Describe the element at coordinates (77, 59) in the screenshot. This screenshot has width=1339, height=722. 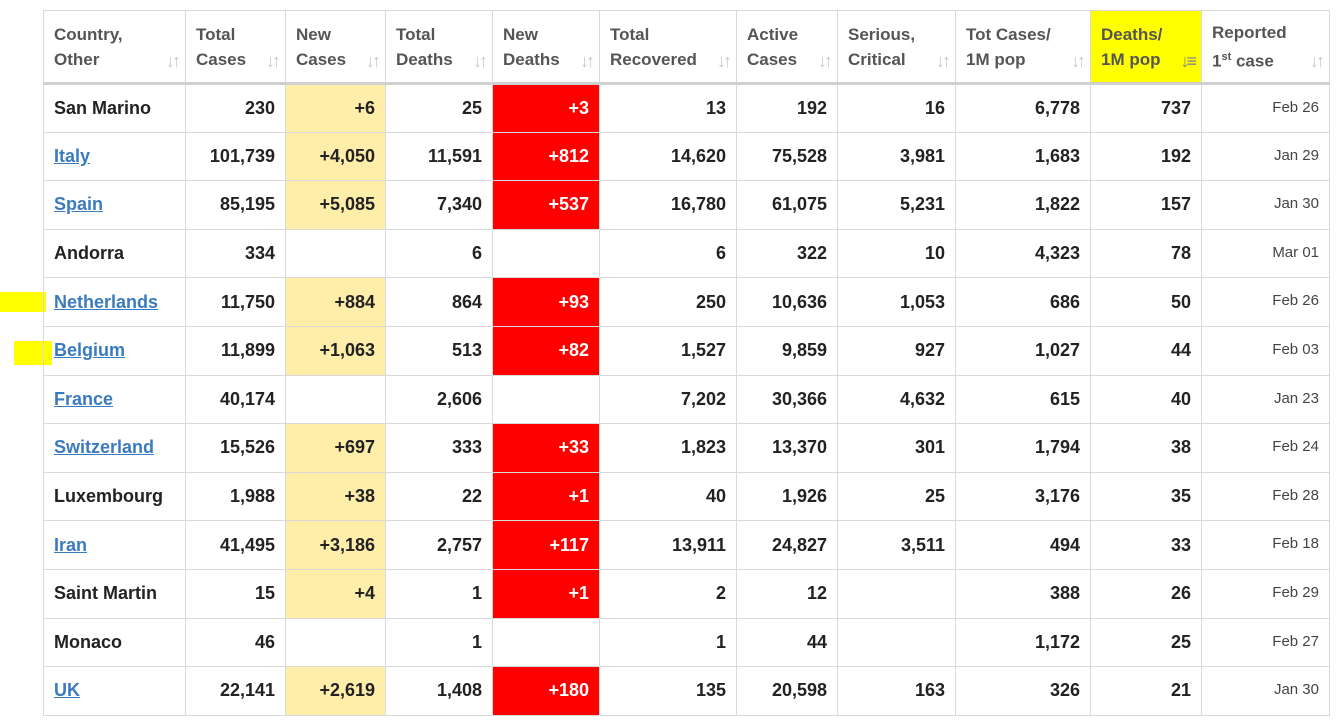
I see `header-line2: Other` at that location.